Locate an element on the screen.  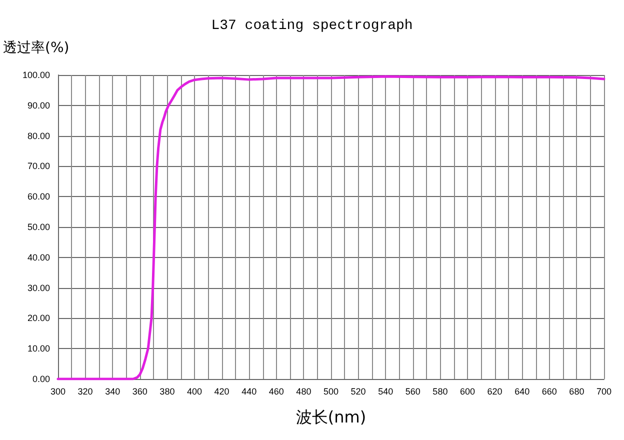
y-tick-label: 10.00 is located at coordinates (38, 349).